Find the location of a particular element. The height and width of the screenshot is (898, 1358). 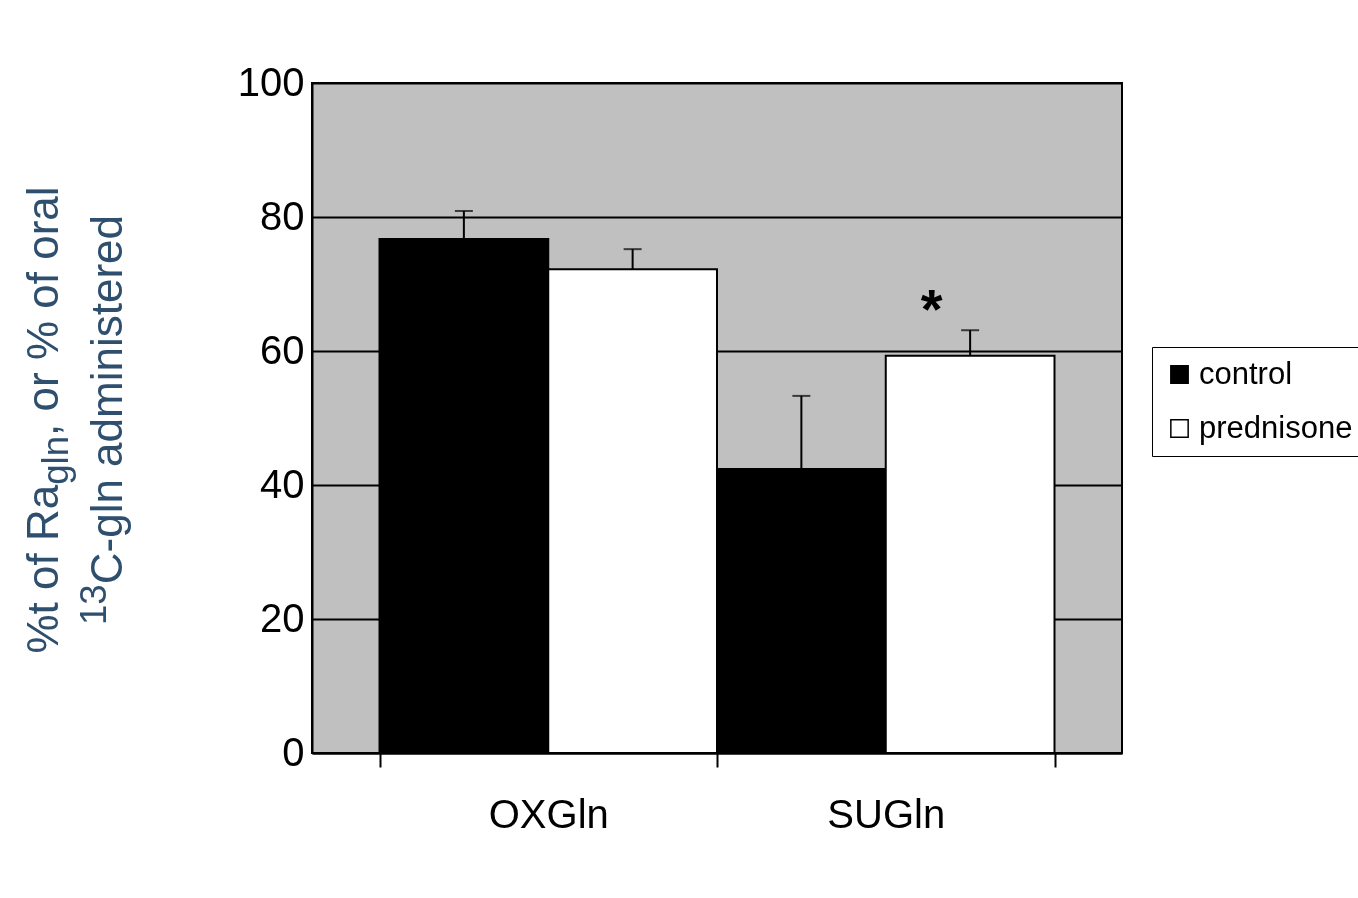

x-tick-label: SUGln is located at coordinates (886, 813).